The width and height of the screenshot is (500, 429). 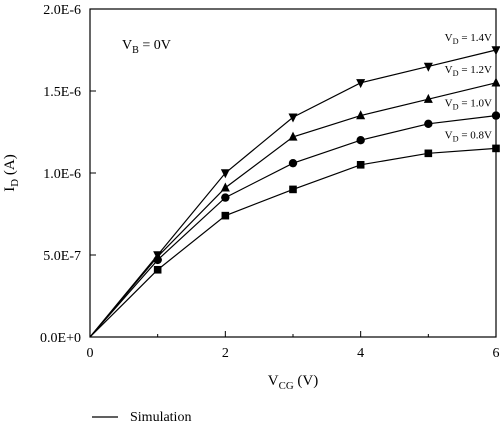 I want to click on annotation: VB = 0V, so click(x=146, y=47).